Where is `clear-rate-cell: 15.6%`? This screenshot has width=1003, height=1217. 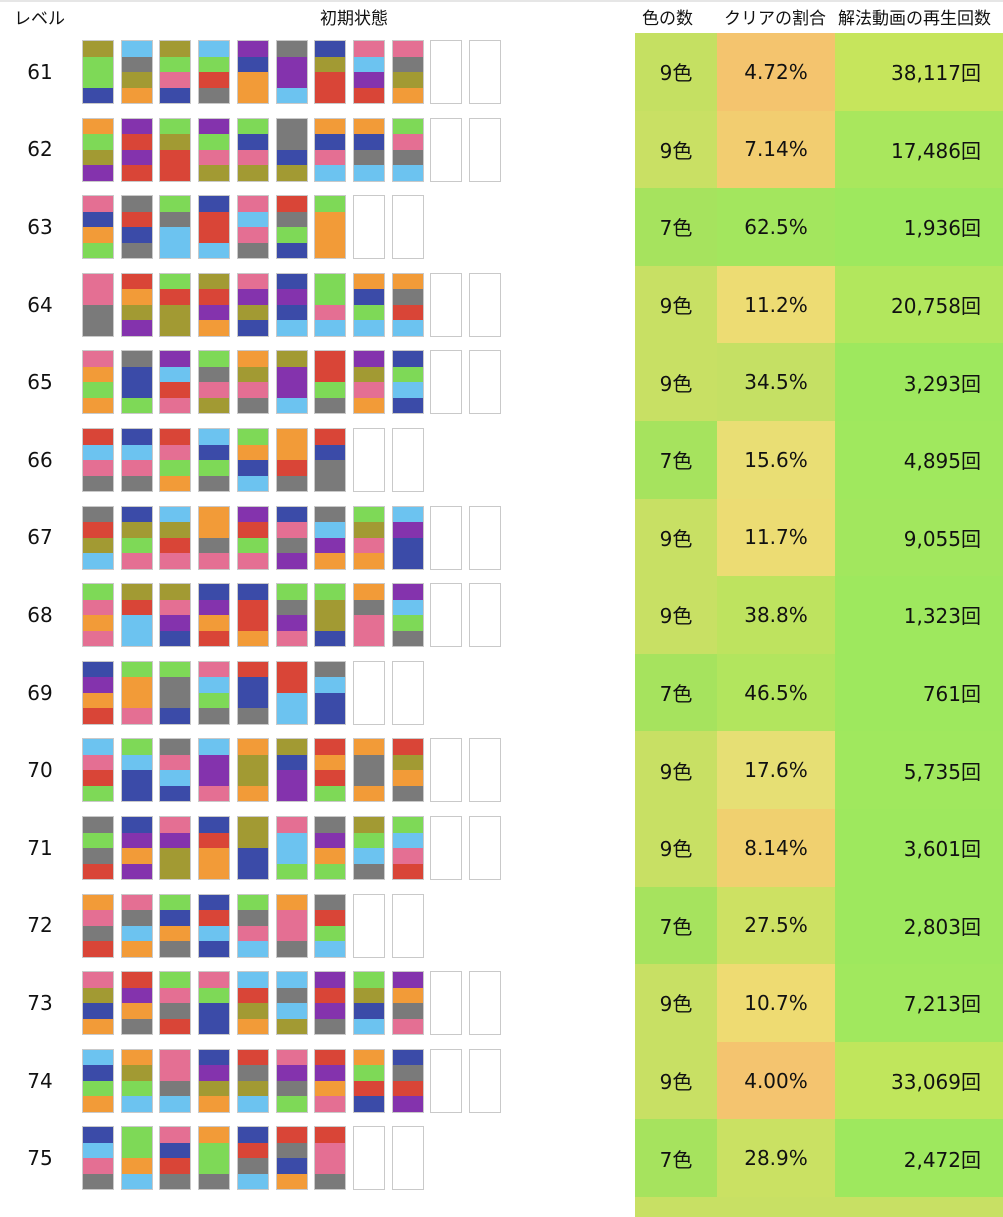
clear-rate-cell: 15.6% is located at coordinates (776, 460).